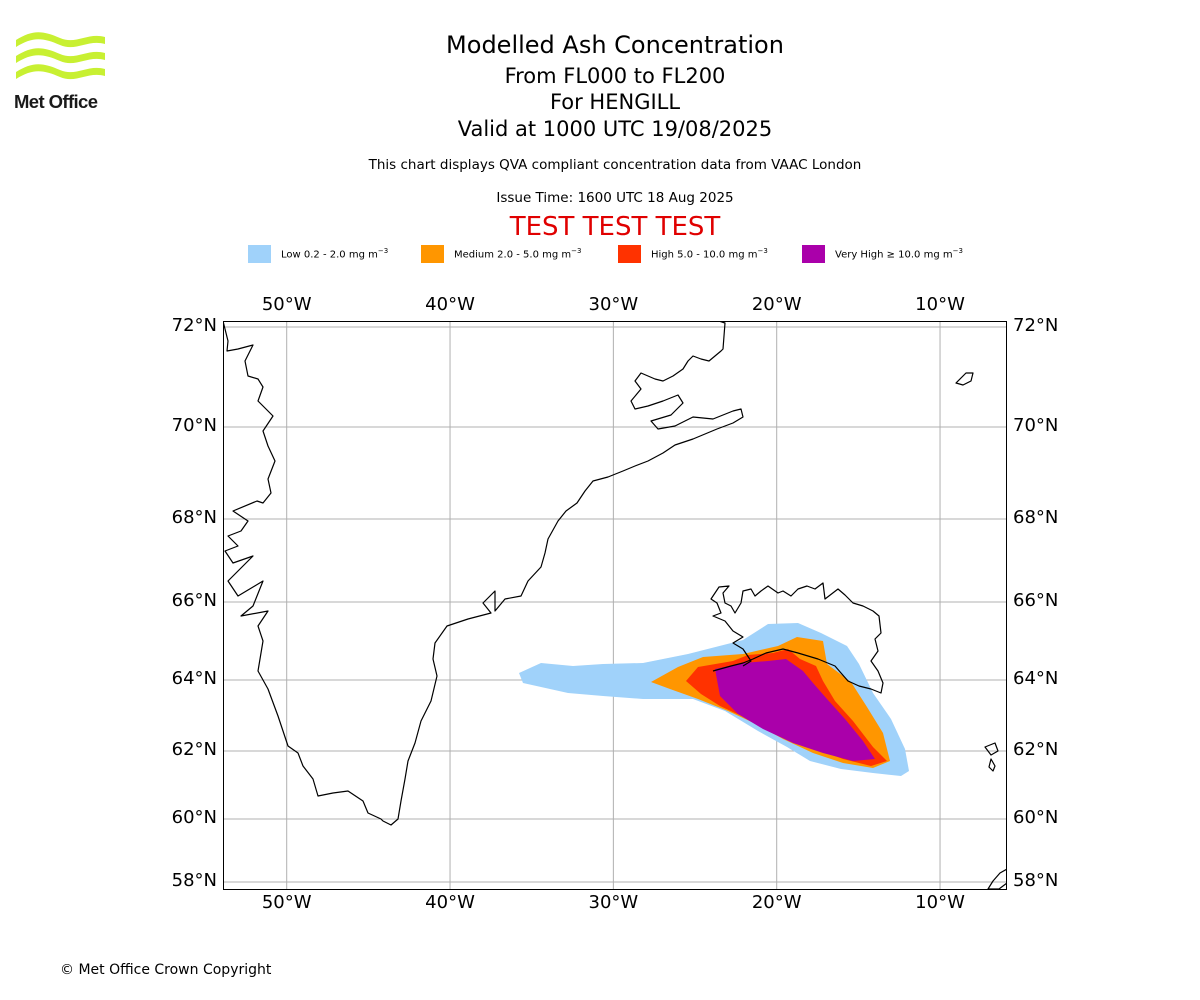 This screenshot has height=1000, width=1200. I want to click on legend-label-medium: Medium 2.0 - 5.0 mg m−3, so click(518, 254).